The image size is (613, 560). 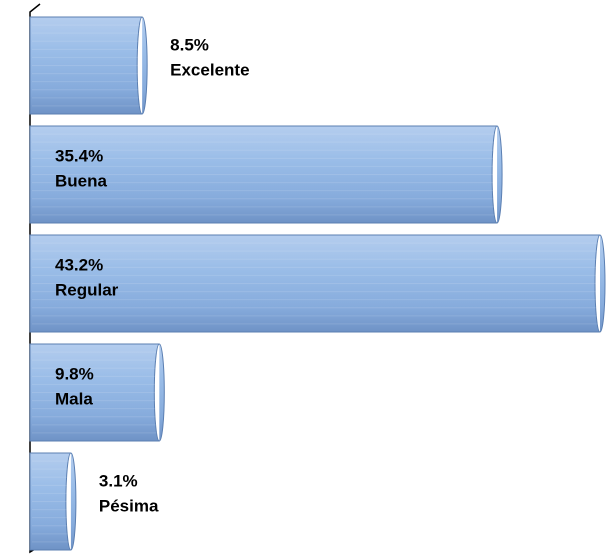 What do you see at coordinates (118, 480) in the screenshot?
I see `value-label: 3.1%` at bounding box center [118, 480].